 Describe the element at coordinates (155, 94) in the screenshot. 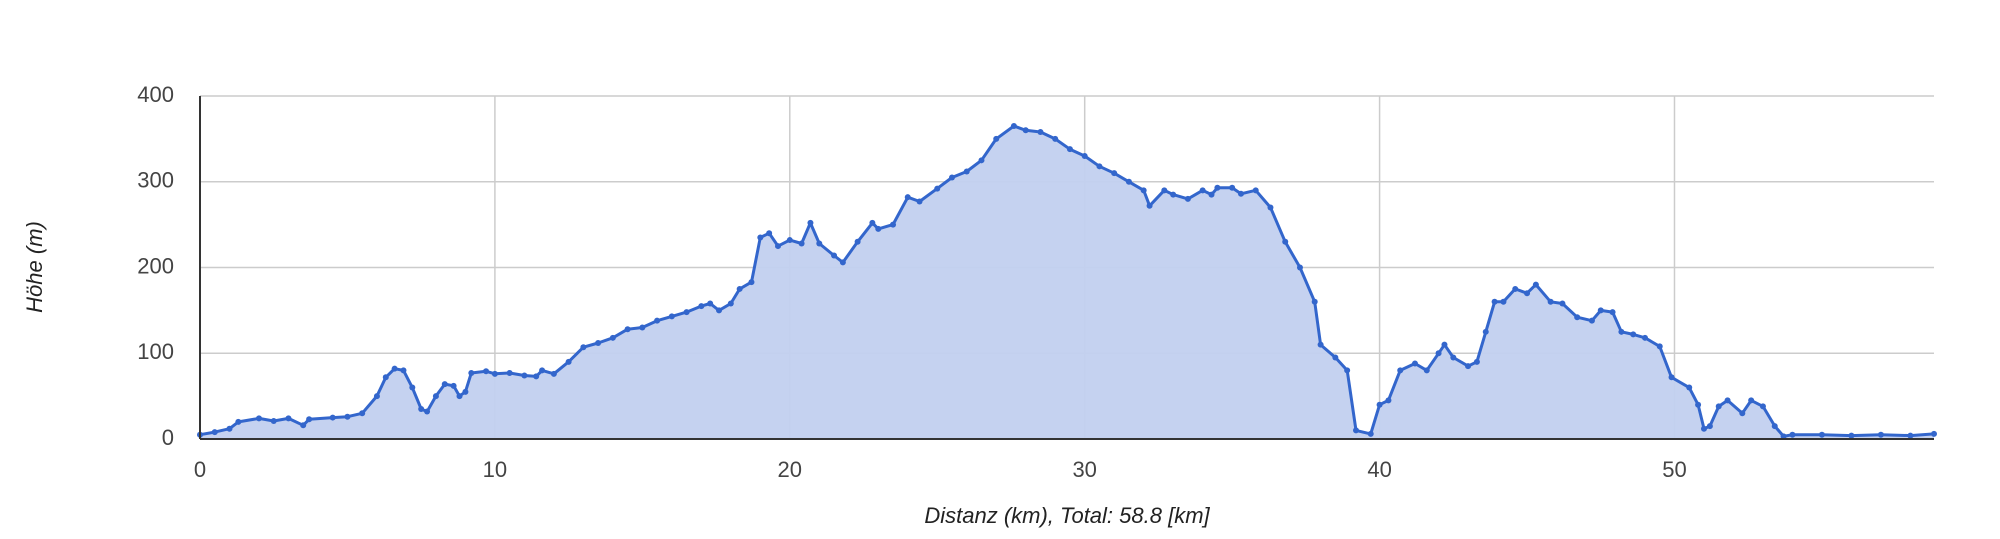

I see `y-tick-label: 400` at that location.